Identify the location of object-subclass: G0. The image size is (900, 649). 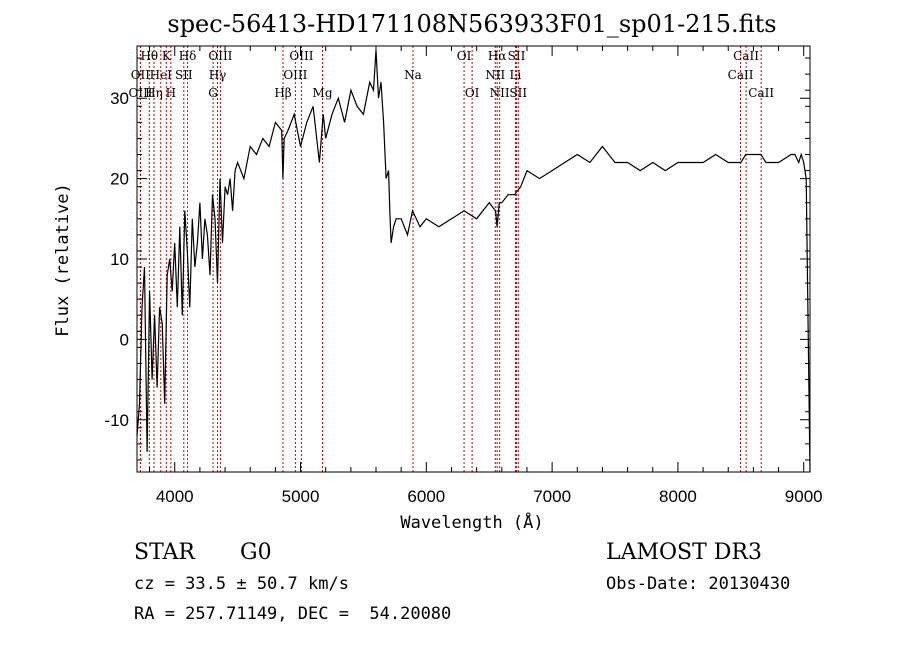
(256, 552).